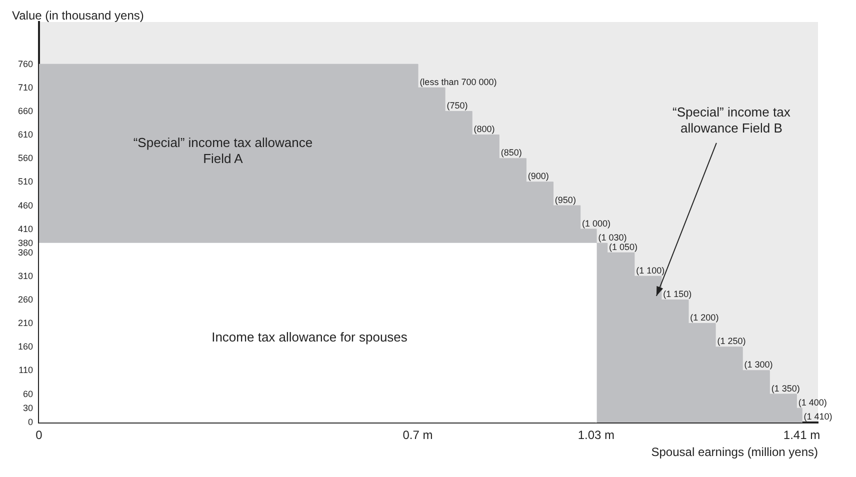  I want to click on y-tick-label: 60, so click(28, 393).